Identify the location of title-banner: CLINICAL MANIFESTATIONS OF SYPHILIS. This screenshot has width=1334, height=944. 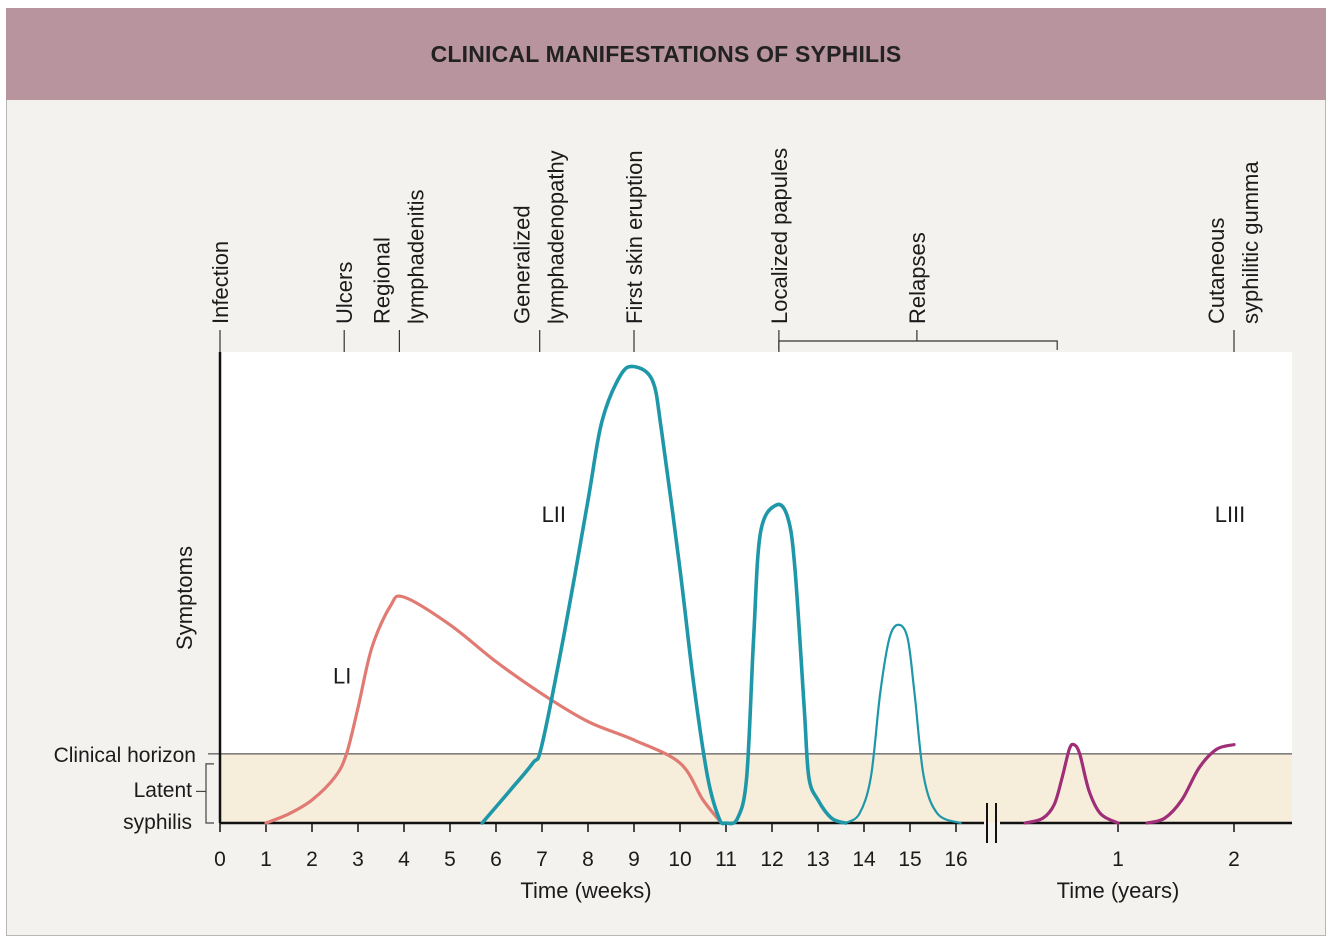
(666, 54).